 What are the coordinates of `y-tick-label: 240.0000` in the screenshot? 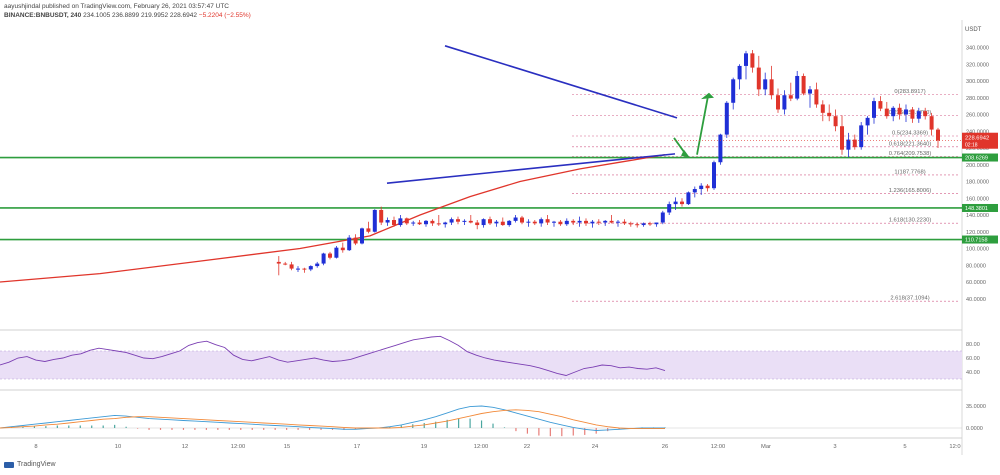 It's located at (977, 132).